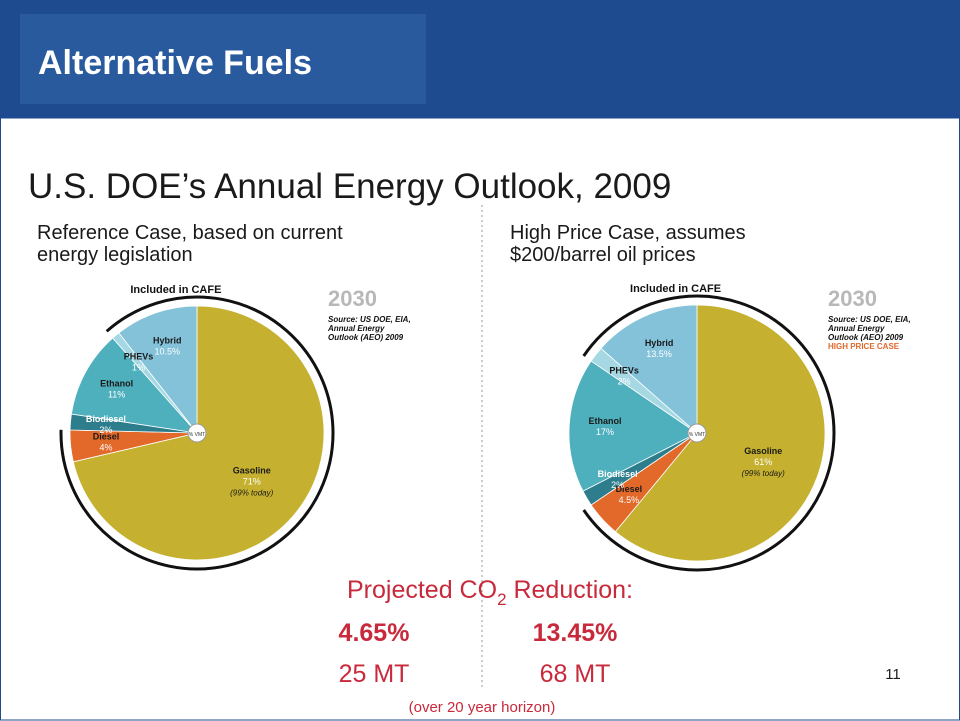  I want to click on slice-value-label: 1%, so click(138, 368).